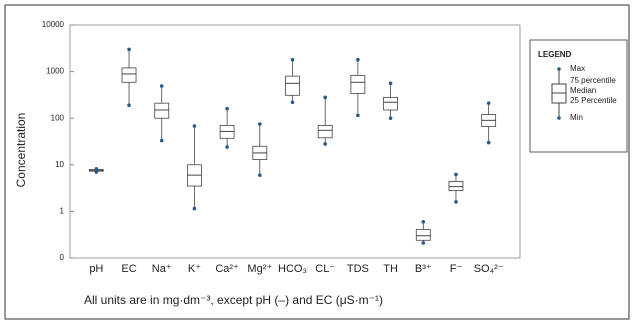 This screenshot has height=324, width=635. Describe the element at coordinates (456, 269) in the screenshot. I see `x-tick-label: F⁻` at that location.